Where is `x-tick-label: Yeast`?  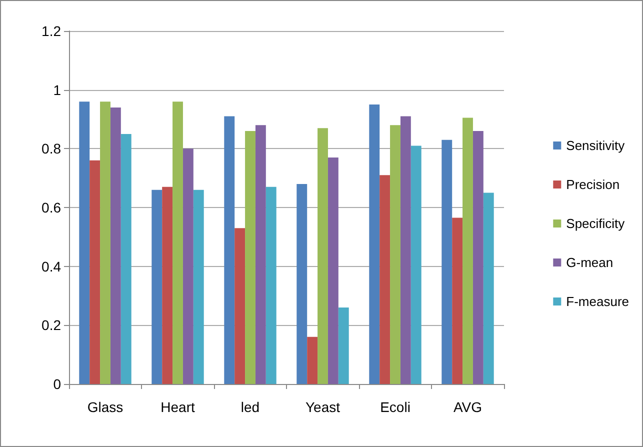 x-tick-label: Yeast is located at coordinates (322, 407).